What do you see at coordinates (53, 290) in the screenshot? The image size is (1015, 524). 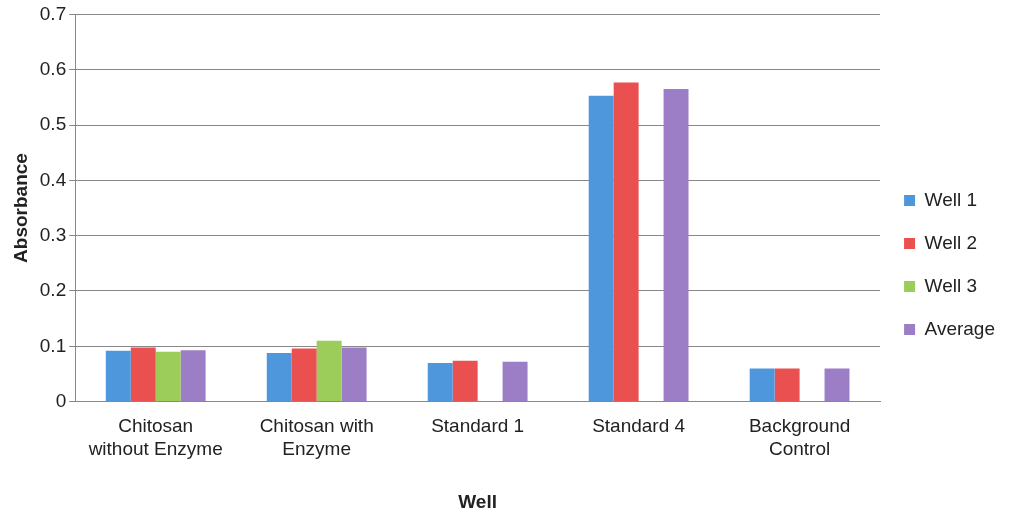 I see `y-tick-label: 0.2` at bounding box center [53, 290].